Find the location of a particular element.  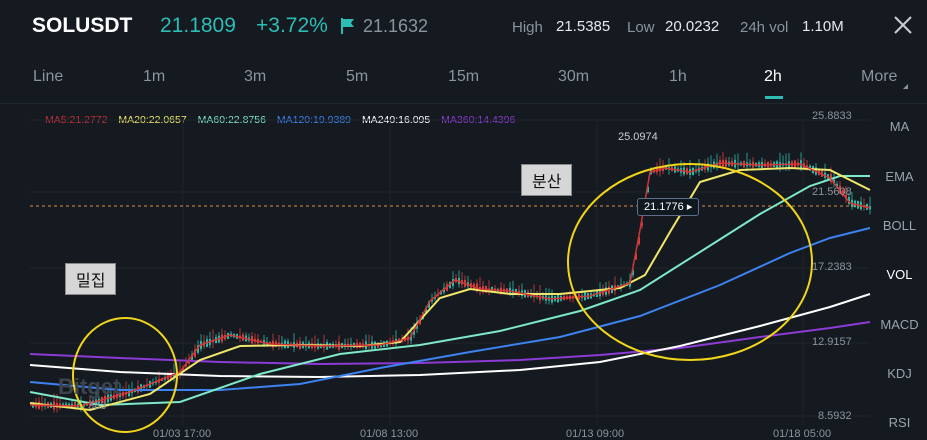

tab-2h: 2h is located at coordinates (773, 76).